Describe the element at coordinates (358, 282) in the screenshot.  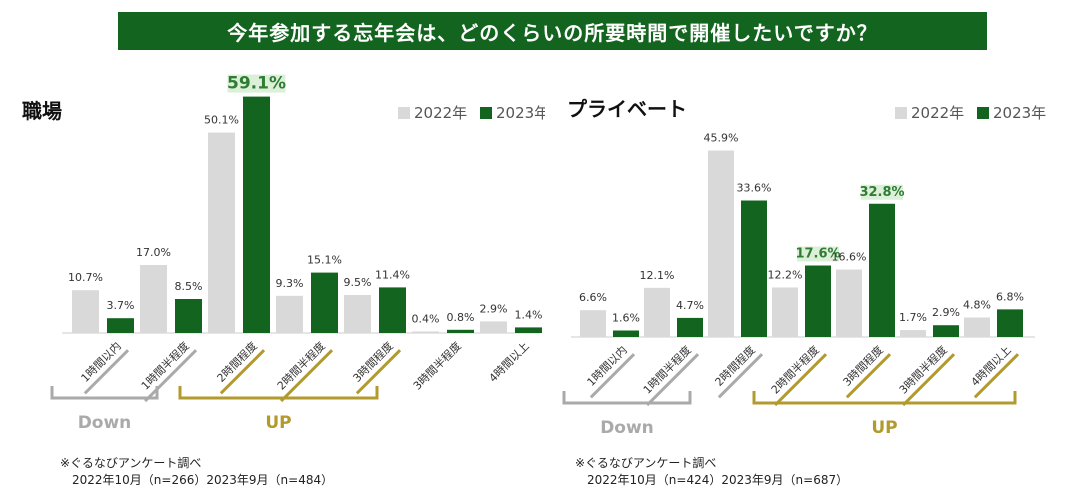
I see `value-label: 9.5%` at that location.